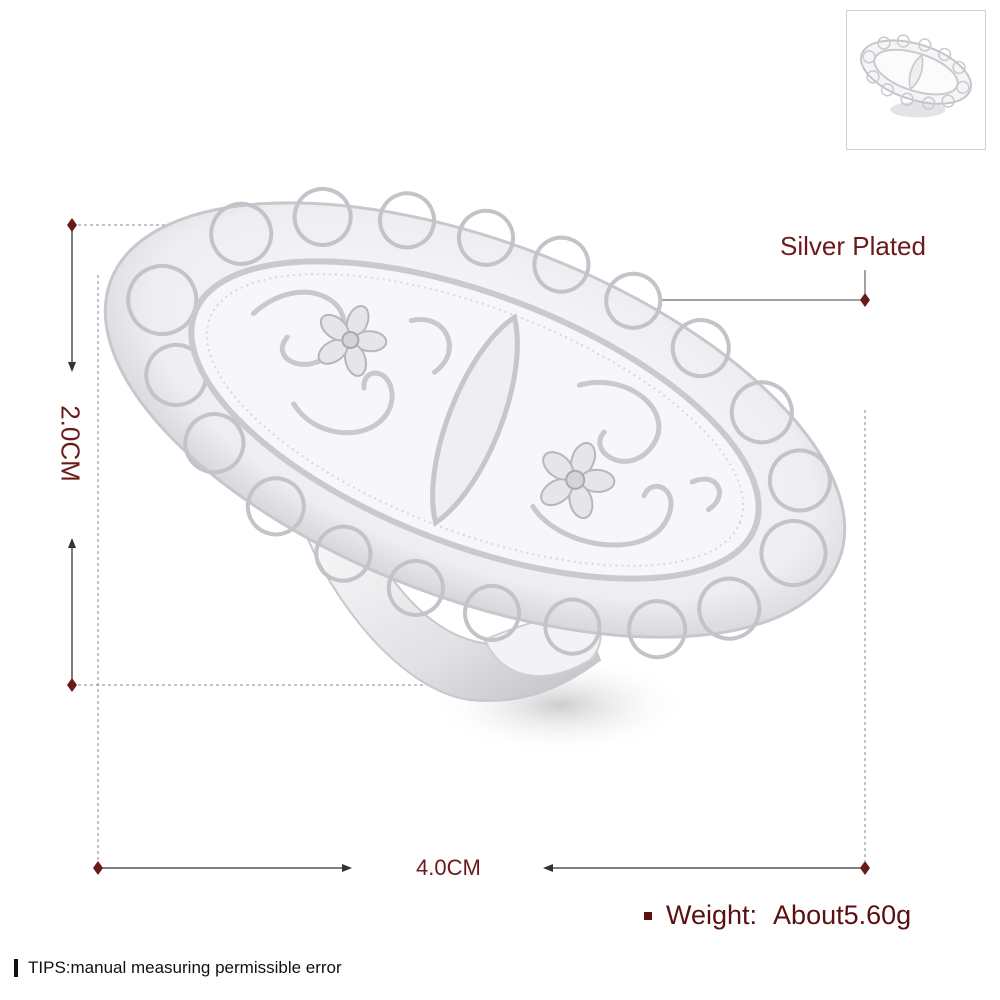 This screenshot has height=1000, width=1000. I want to click on flower-right, so click(578, 480).